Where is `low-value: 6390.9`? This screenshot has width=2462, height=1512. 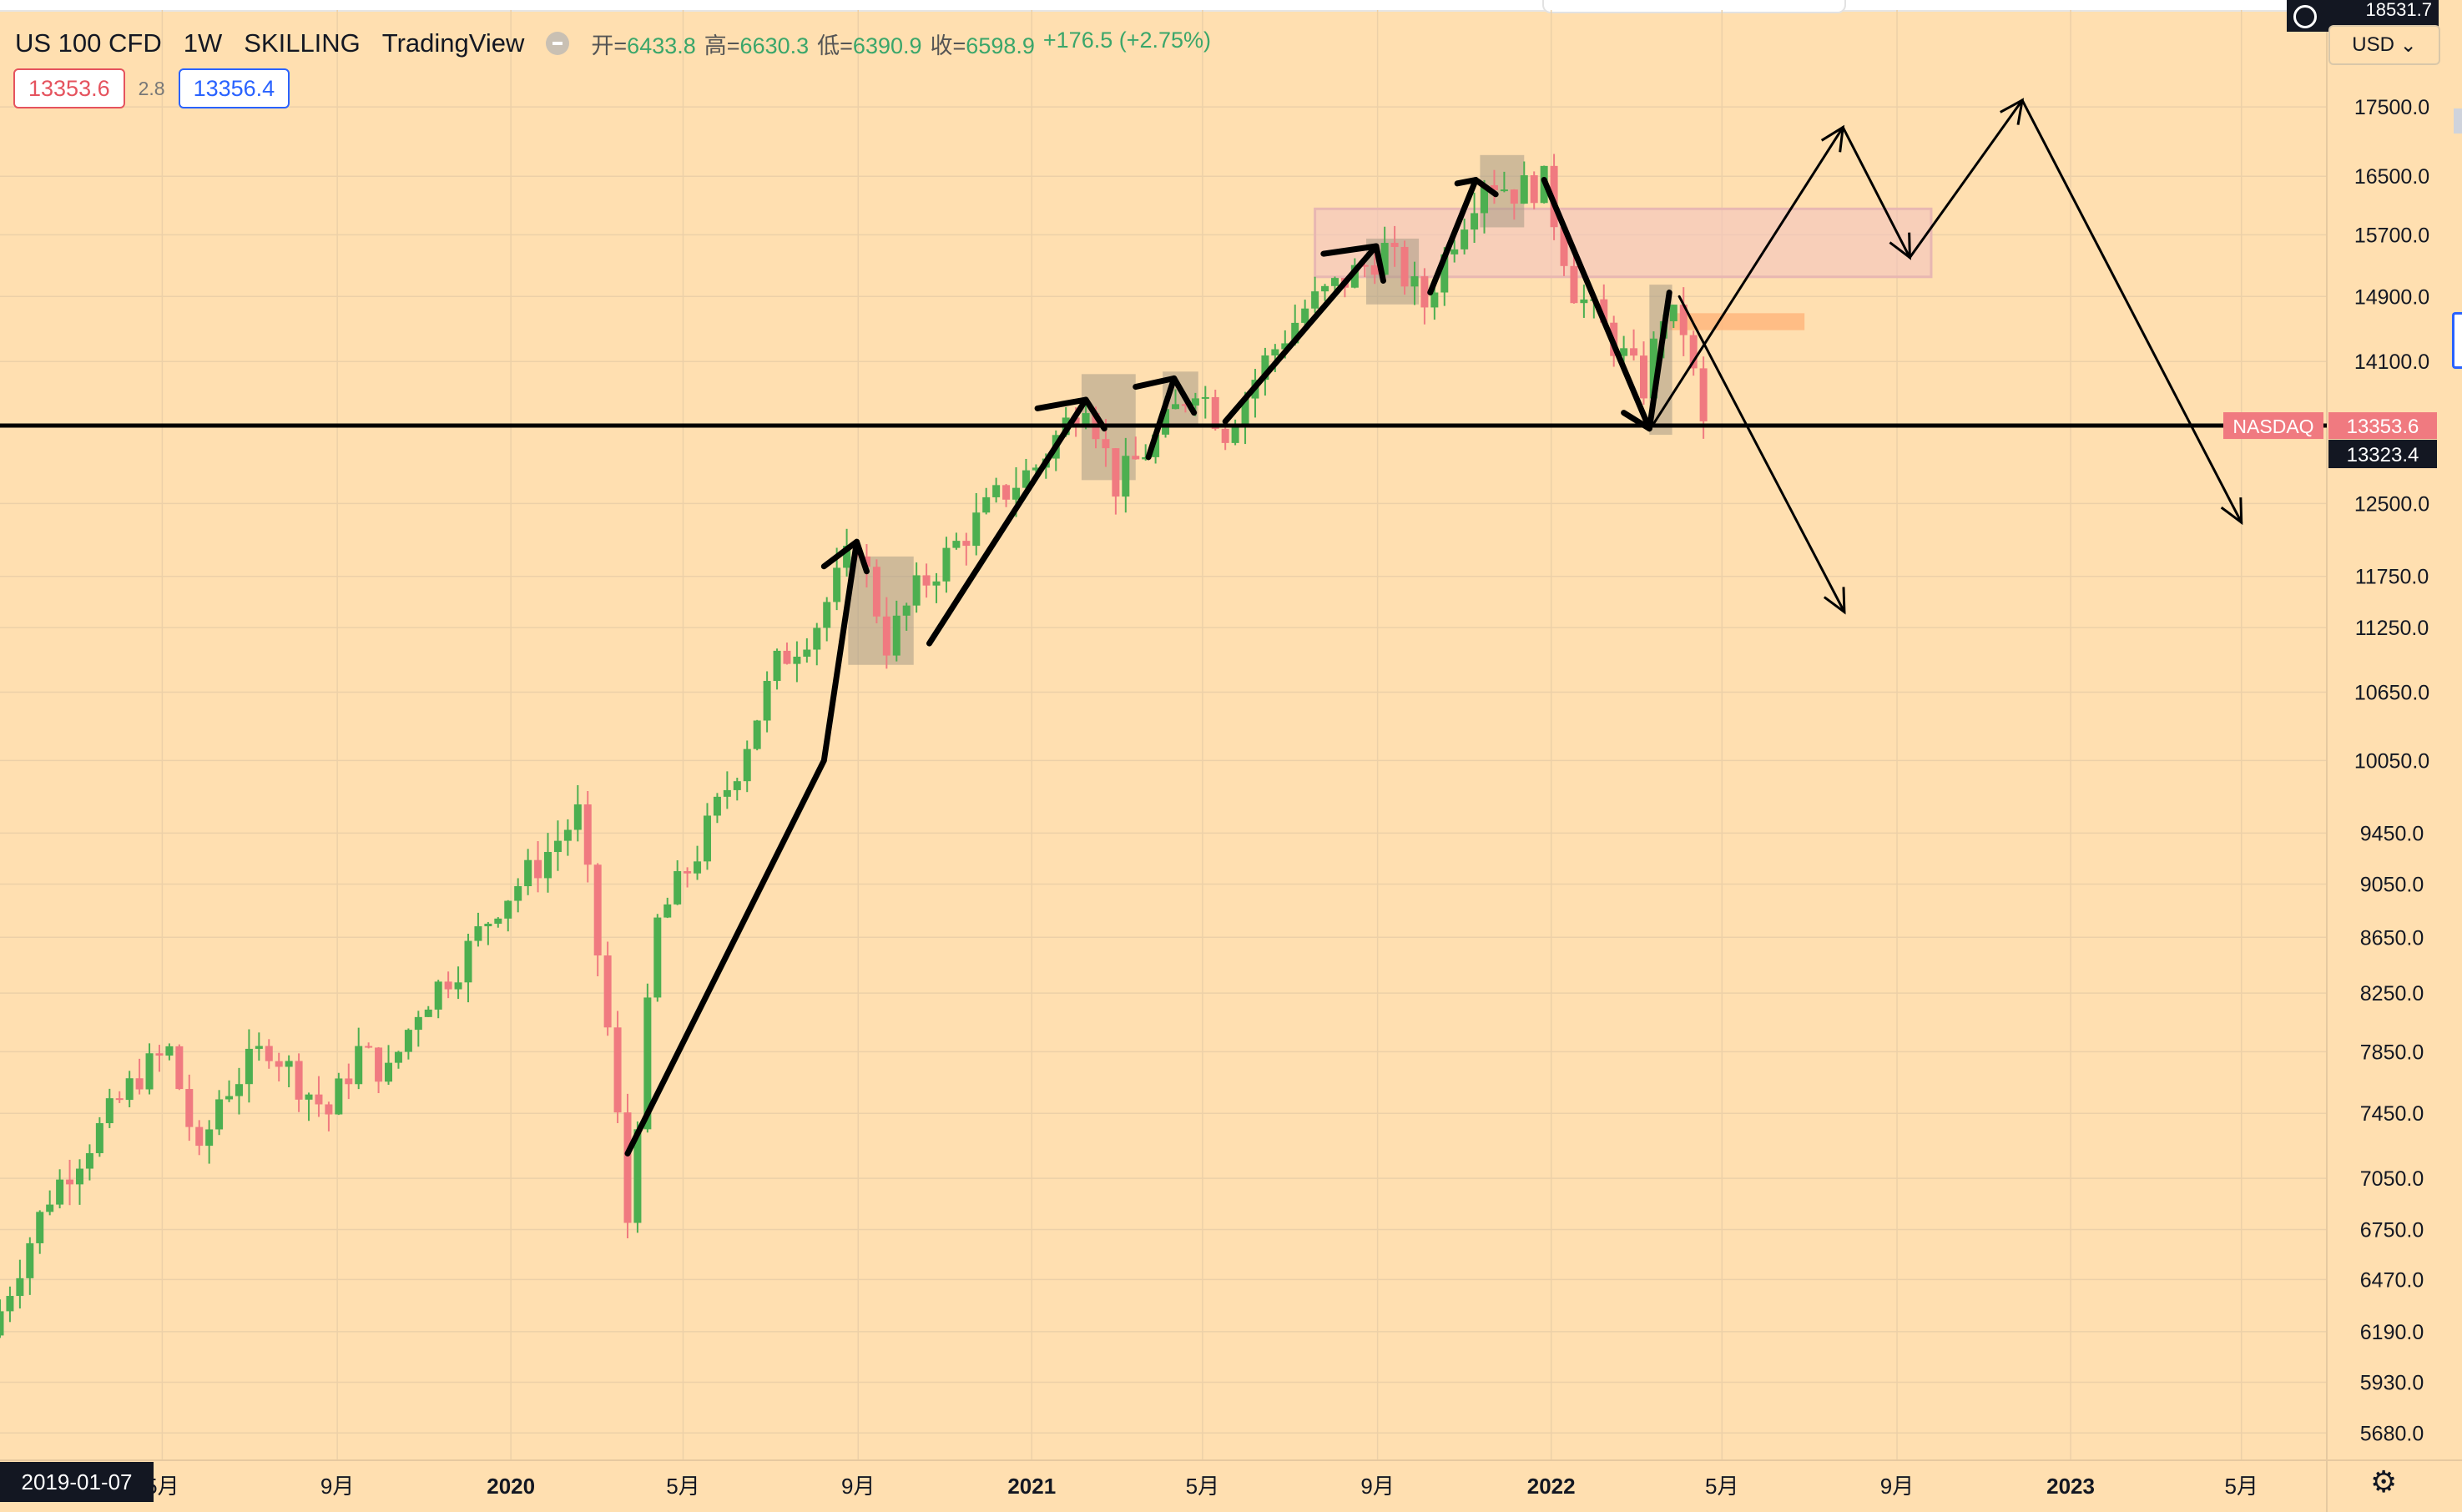 low-value: 6390.9 is located at coordinates (887, 45).